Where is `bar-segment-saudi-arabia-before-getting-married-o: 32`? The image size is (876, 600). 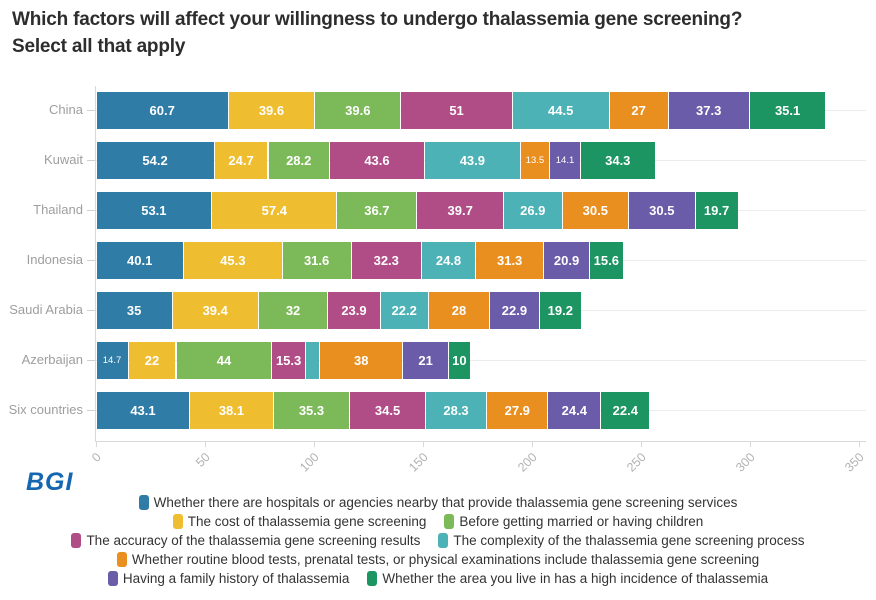 bar-segment-saudi-arabia-before-getting-married-o: 32 is located at coordinates (293, 310).